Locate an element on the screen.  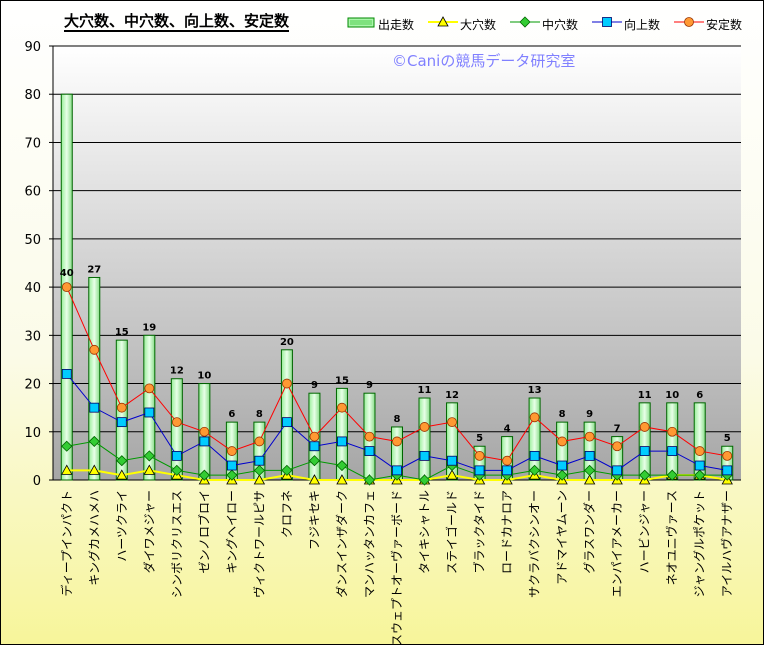
y-tick-label: 80 is located at coordinates (32, 95).